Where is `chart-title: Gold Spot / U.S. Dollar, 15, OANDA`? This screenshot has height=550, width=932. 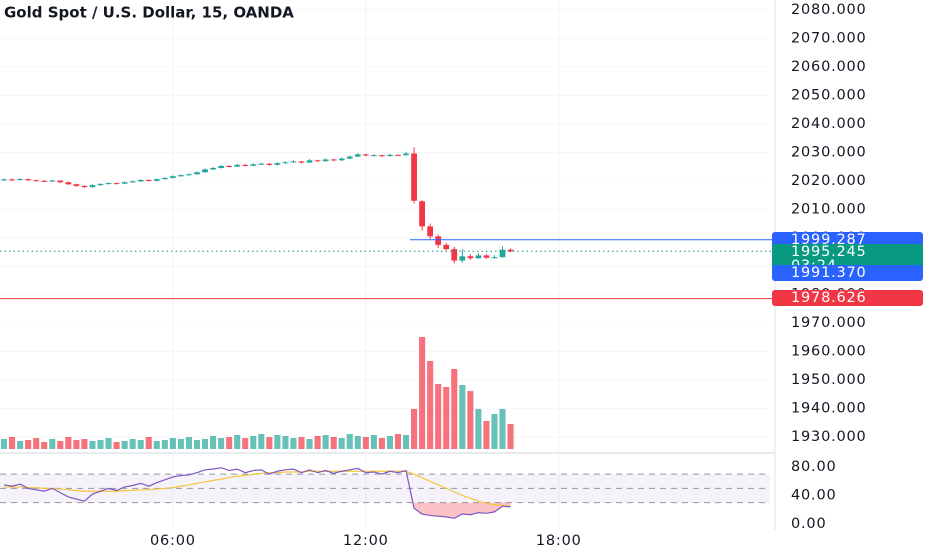
chart-title: Gold Spot / U.S. Dollar, 15, OANDA is located at coordinates (149, 13).